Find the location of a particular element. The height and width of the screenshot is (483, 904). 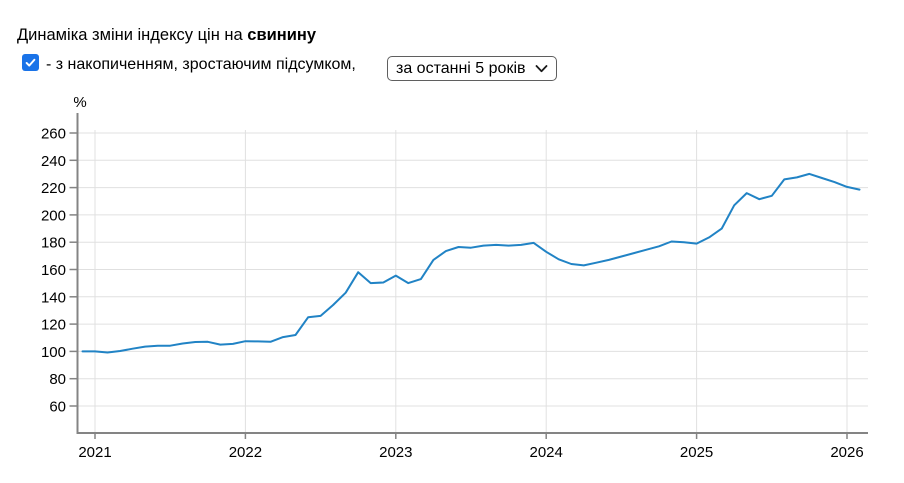

page-title-product: свинину is located at coordinates (281, 35).